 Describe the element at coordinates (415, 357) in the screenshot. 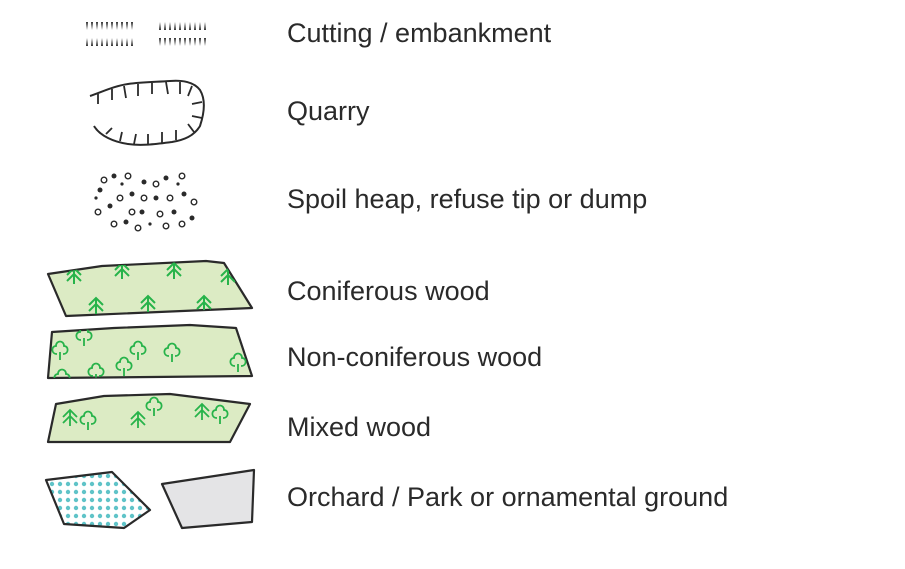

I see `legend-label: Non-coniferous wood` at that location.